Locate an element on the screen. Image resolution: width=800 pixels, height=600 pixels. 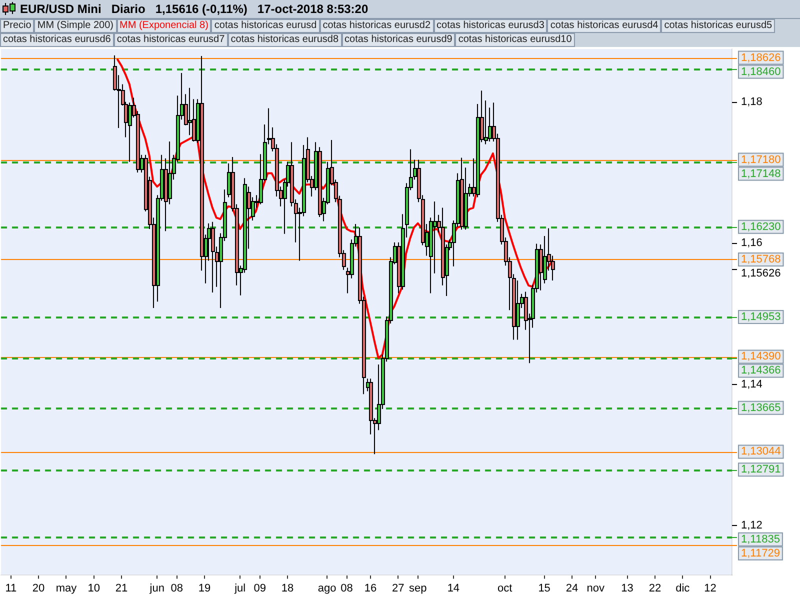
text: MM (Simple 200) is located at coordinates (75, 26).